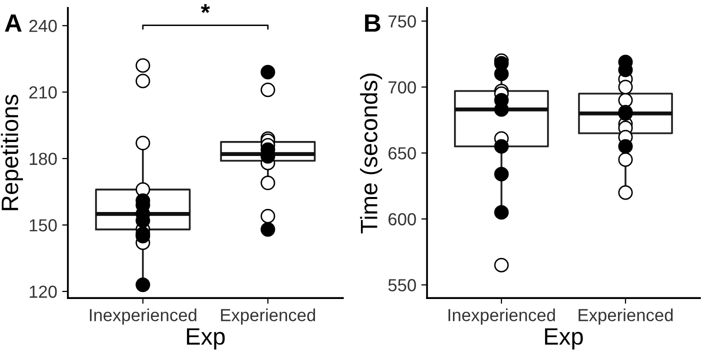 This screenshot has height=360, width=707. Describe the element at coordinates (402, 87) in the screenshot. I see `y-tick-label: 700` at that location.